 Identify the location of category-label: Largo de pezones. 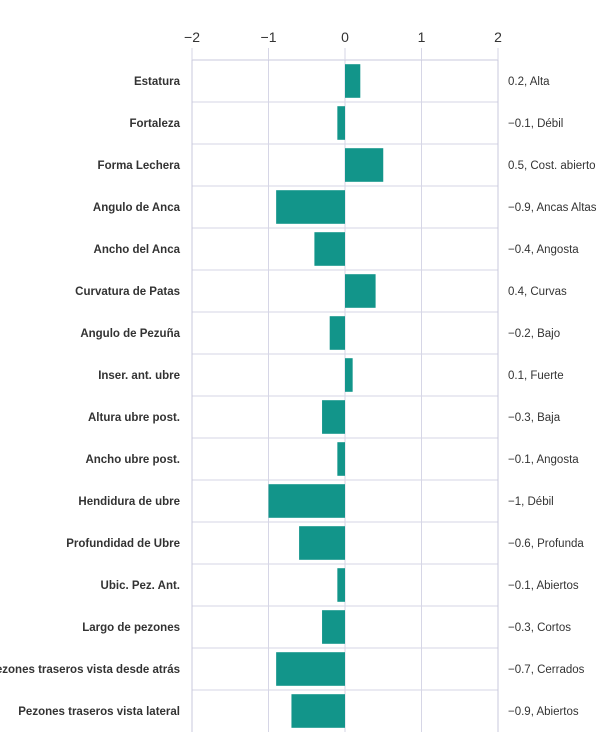
(131, 628).